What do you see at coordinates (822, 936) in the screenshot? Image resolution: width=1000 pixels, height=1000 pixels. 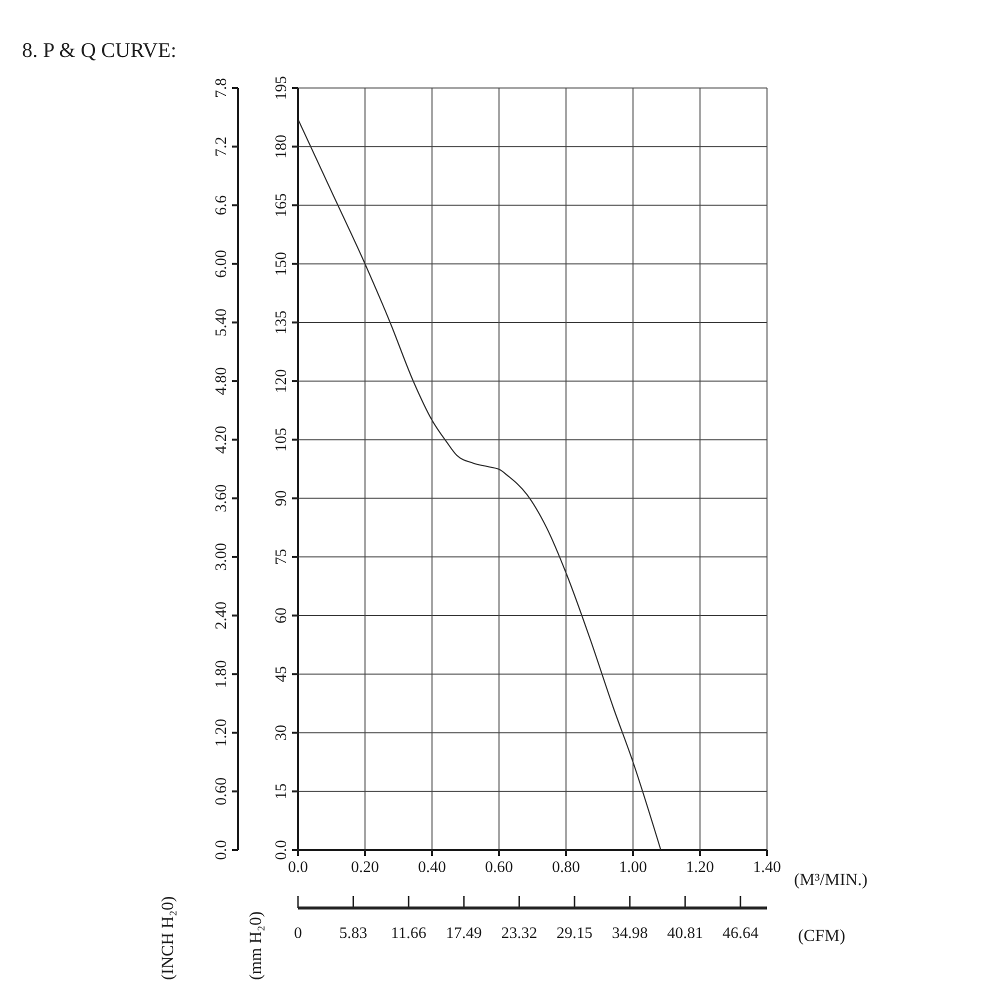 I see `x2-axis-title: (CFM)` at bounding box center [822, 936].